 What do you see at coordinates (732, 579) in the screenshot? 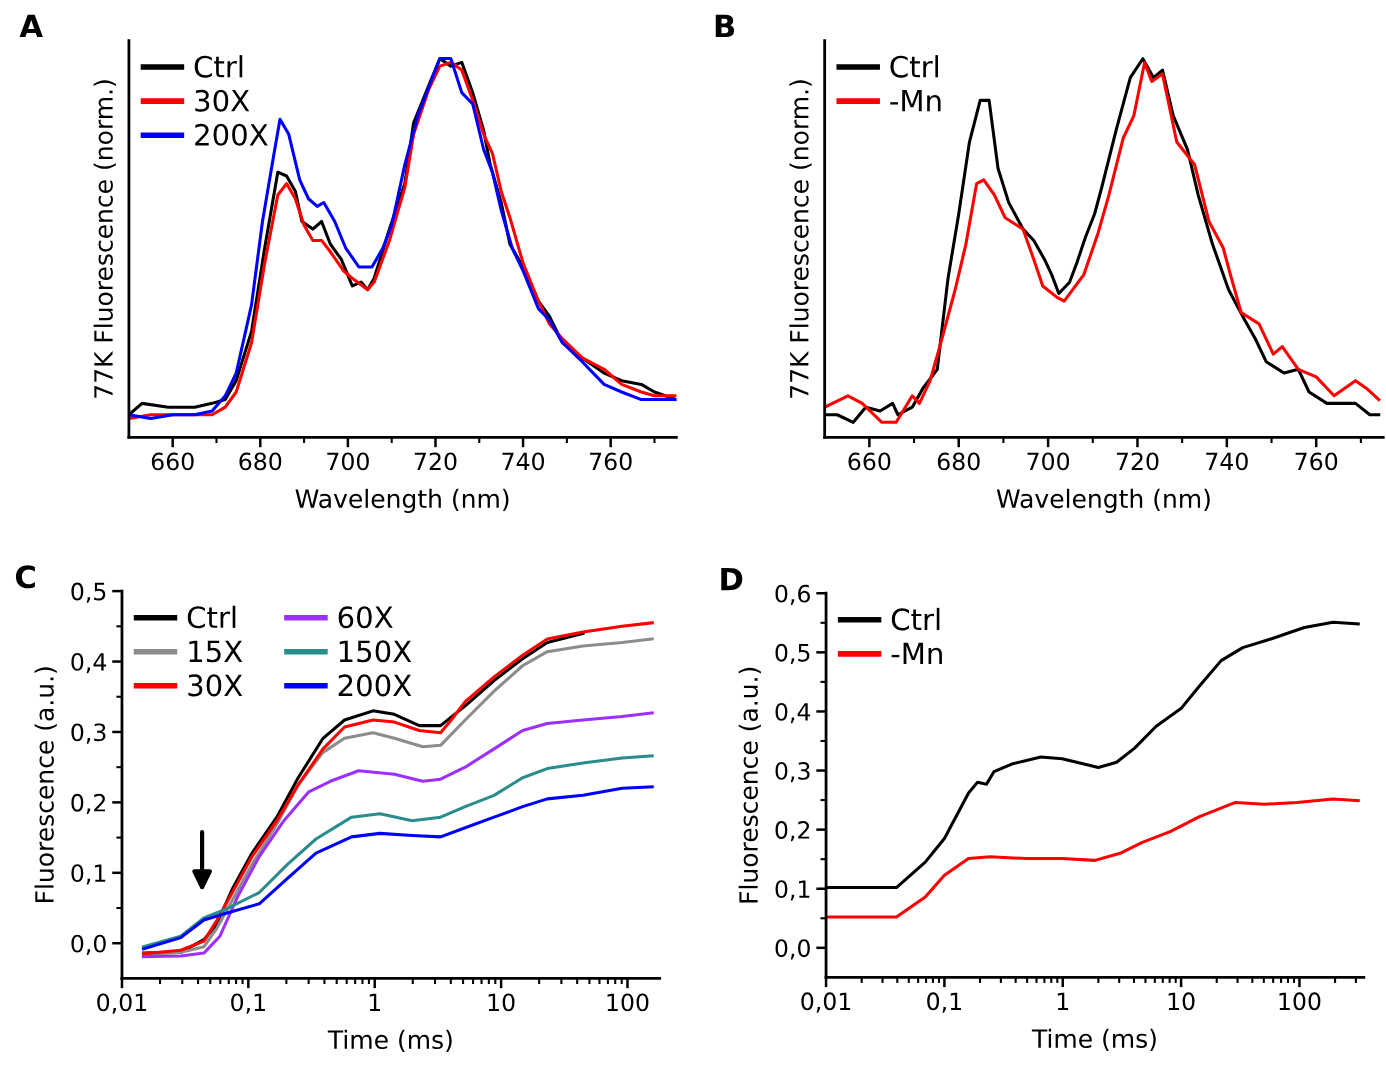
I see `chart-title: D` at bounding box center [732, 579].